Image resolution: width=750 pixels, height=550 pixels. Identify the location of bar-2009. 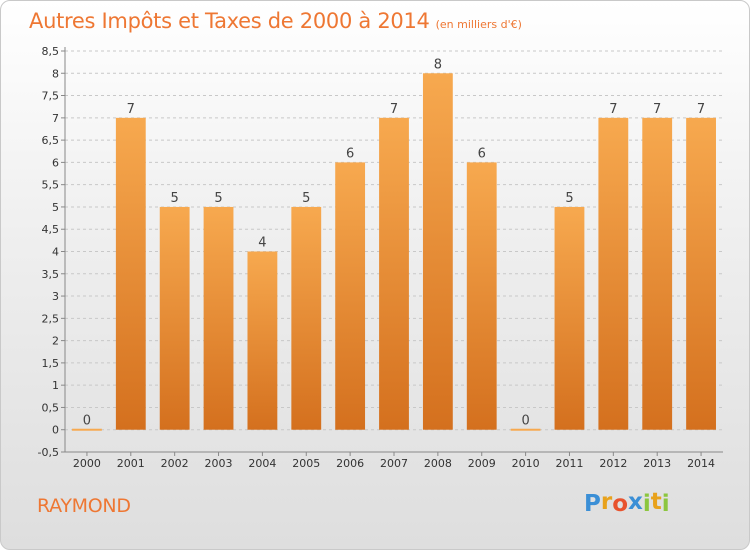
(481, 296).